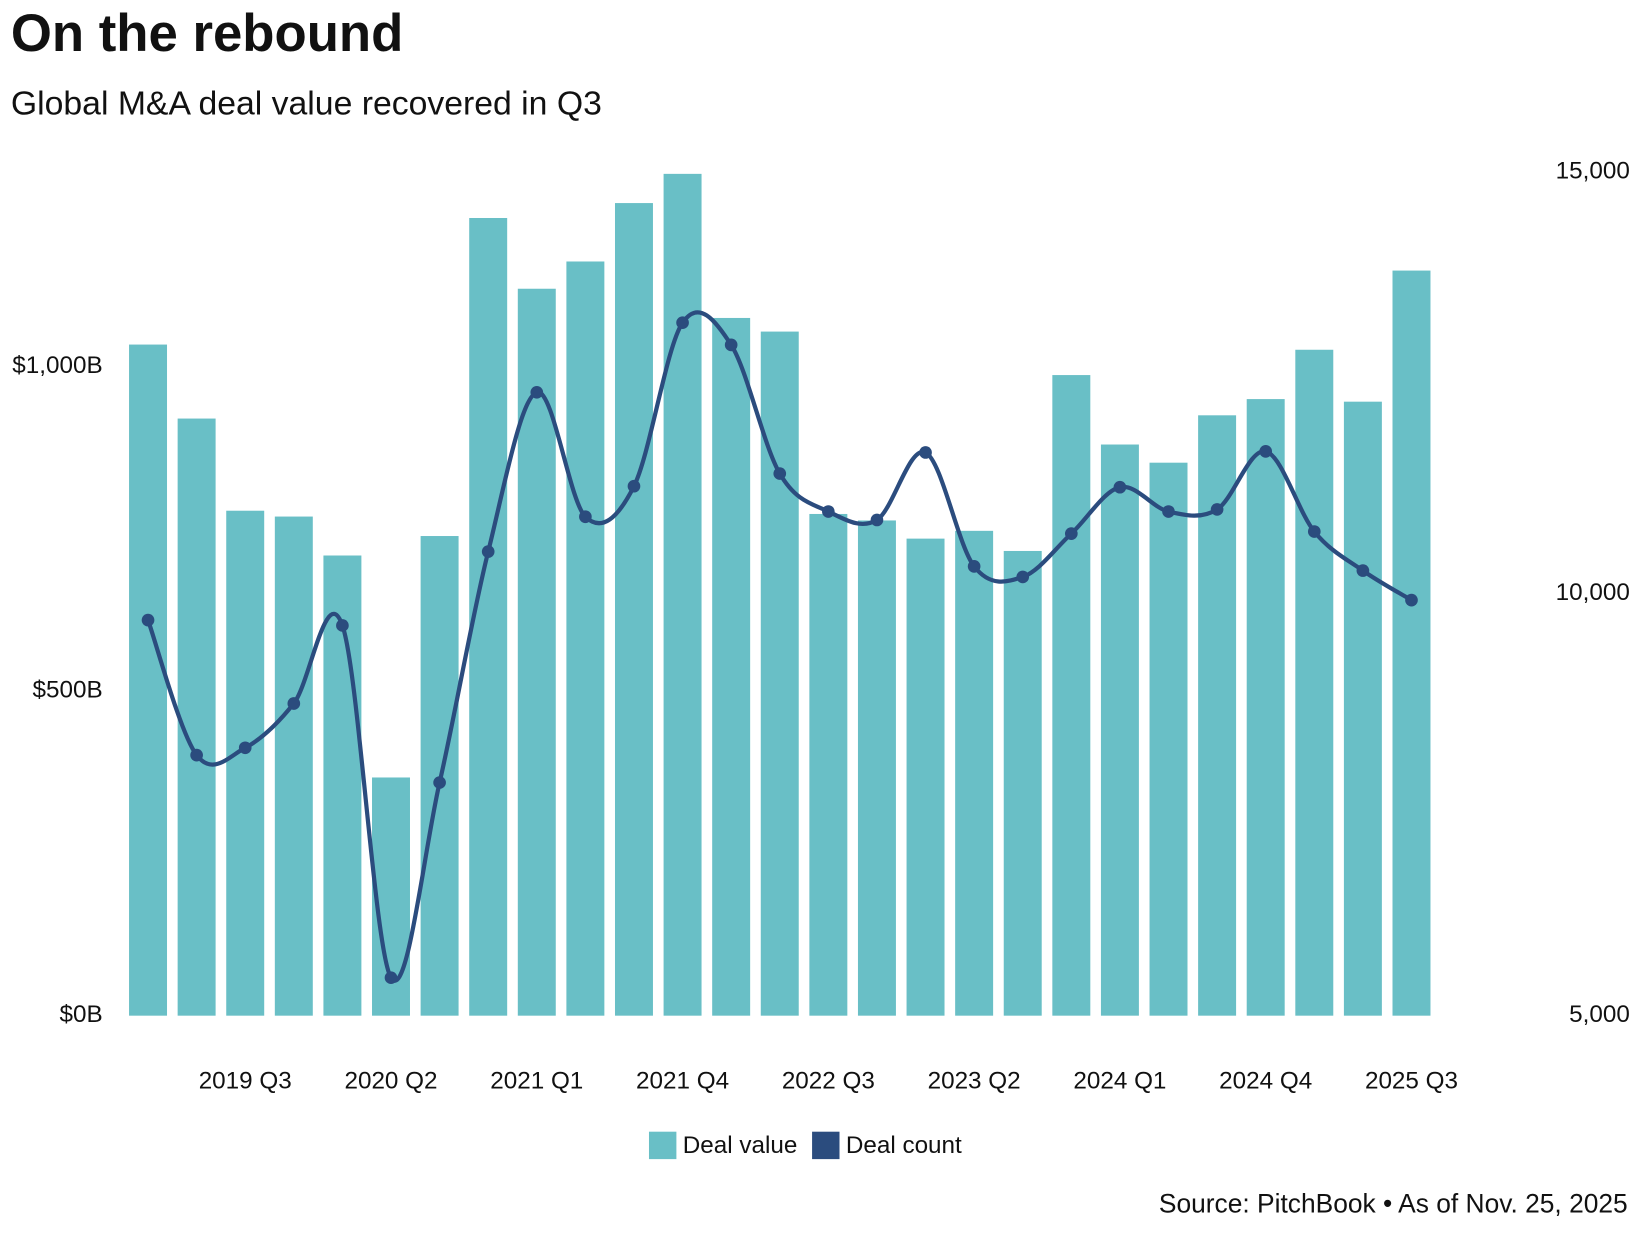  Describe the element at coordinates (245, 1081) in the screenshot. I see `x-tick-label: 2019 Q3` at that location.